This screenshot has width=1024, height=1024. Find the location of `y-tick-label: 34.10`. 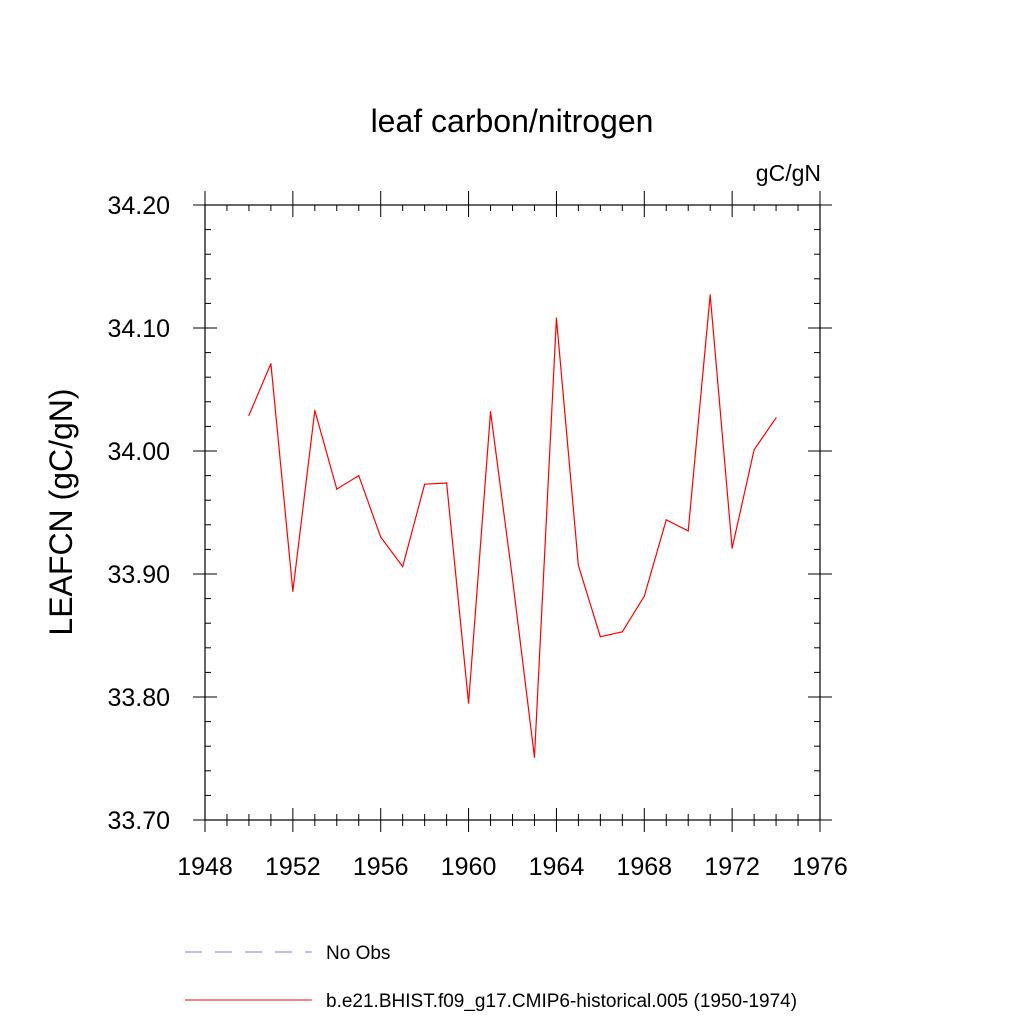

y-tick-label: 34.10 is located at coordinates (138, 329).